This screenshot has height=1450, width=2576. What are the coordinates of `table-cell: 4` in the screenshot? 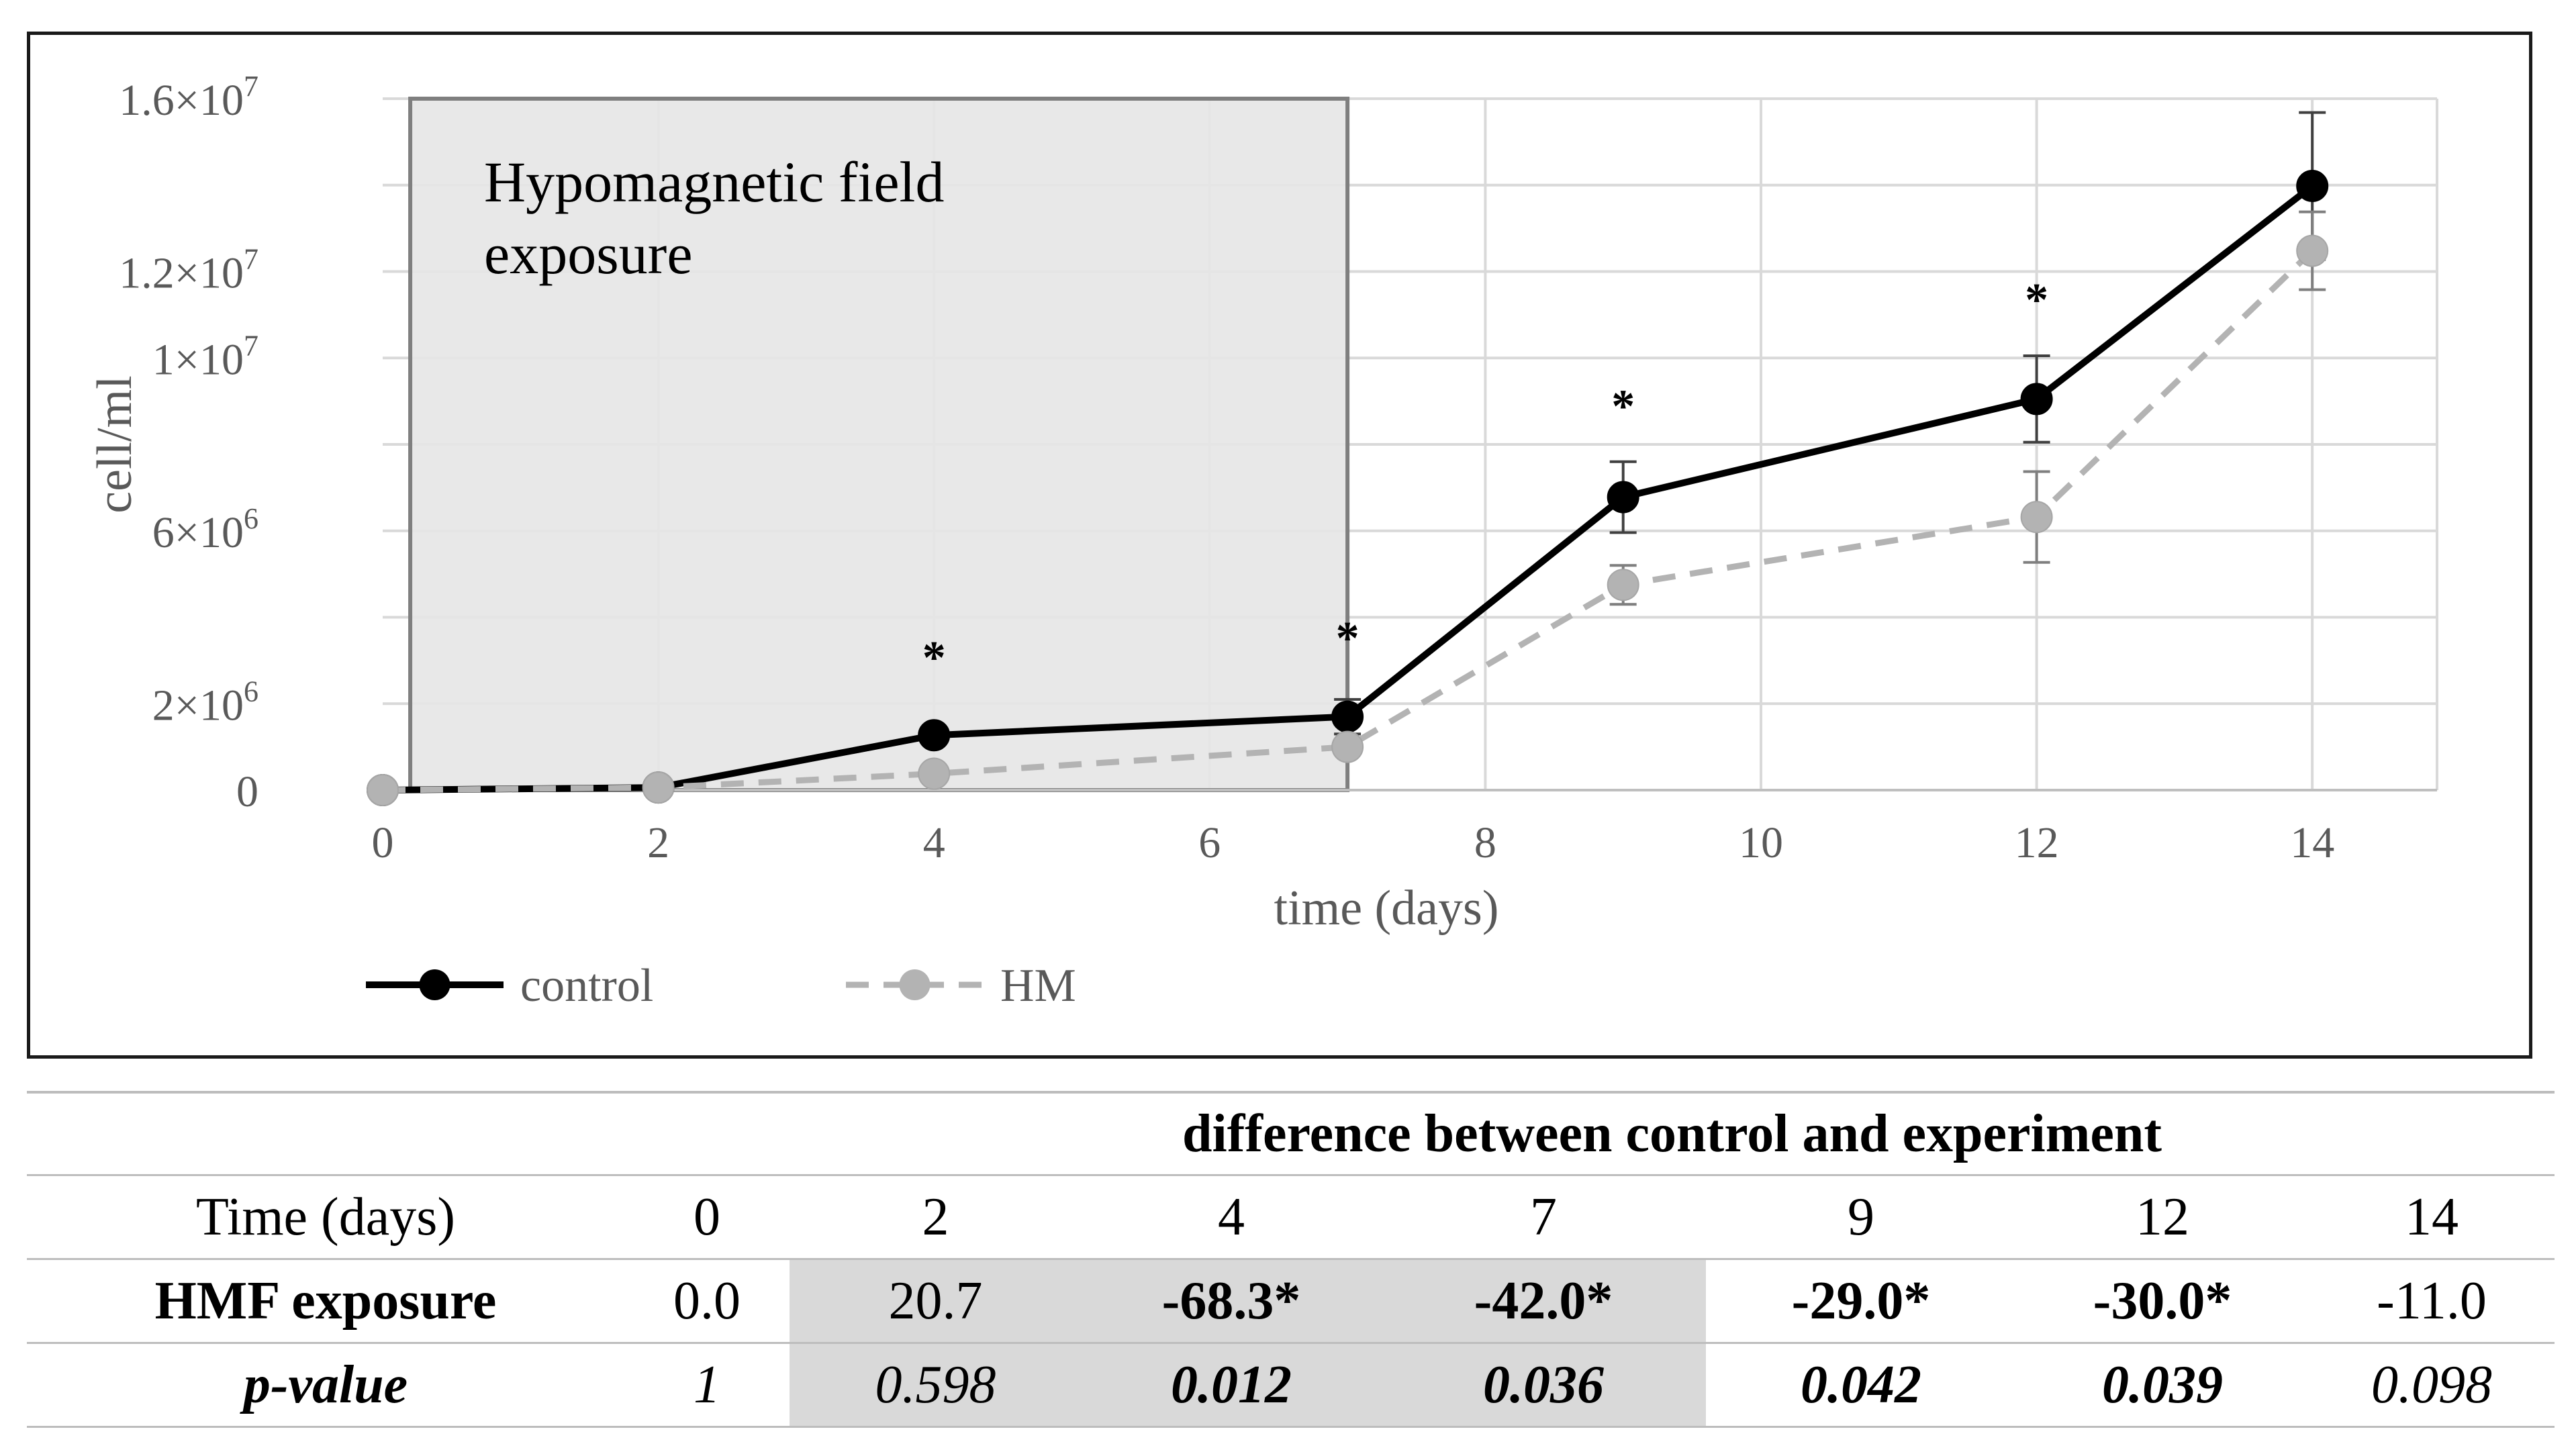 It's located at (1231, 1217).